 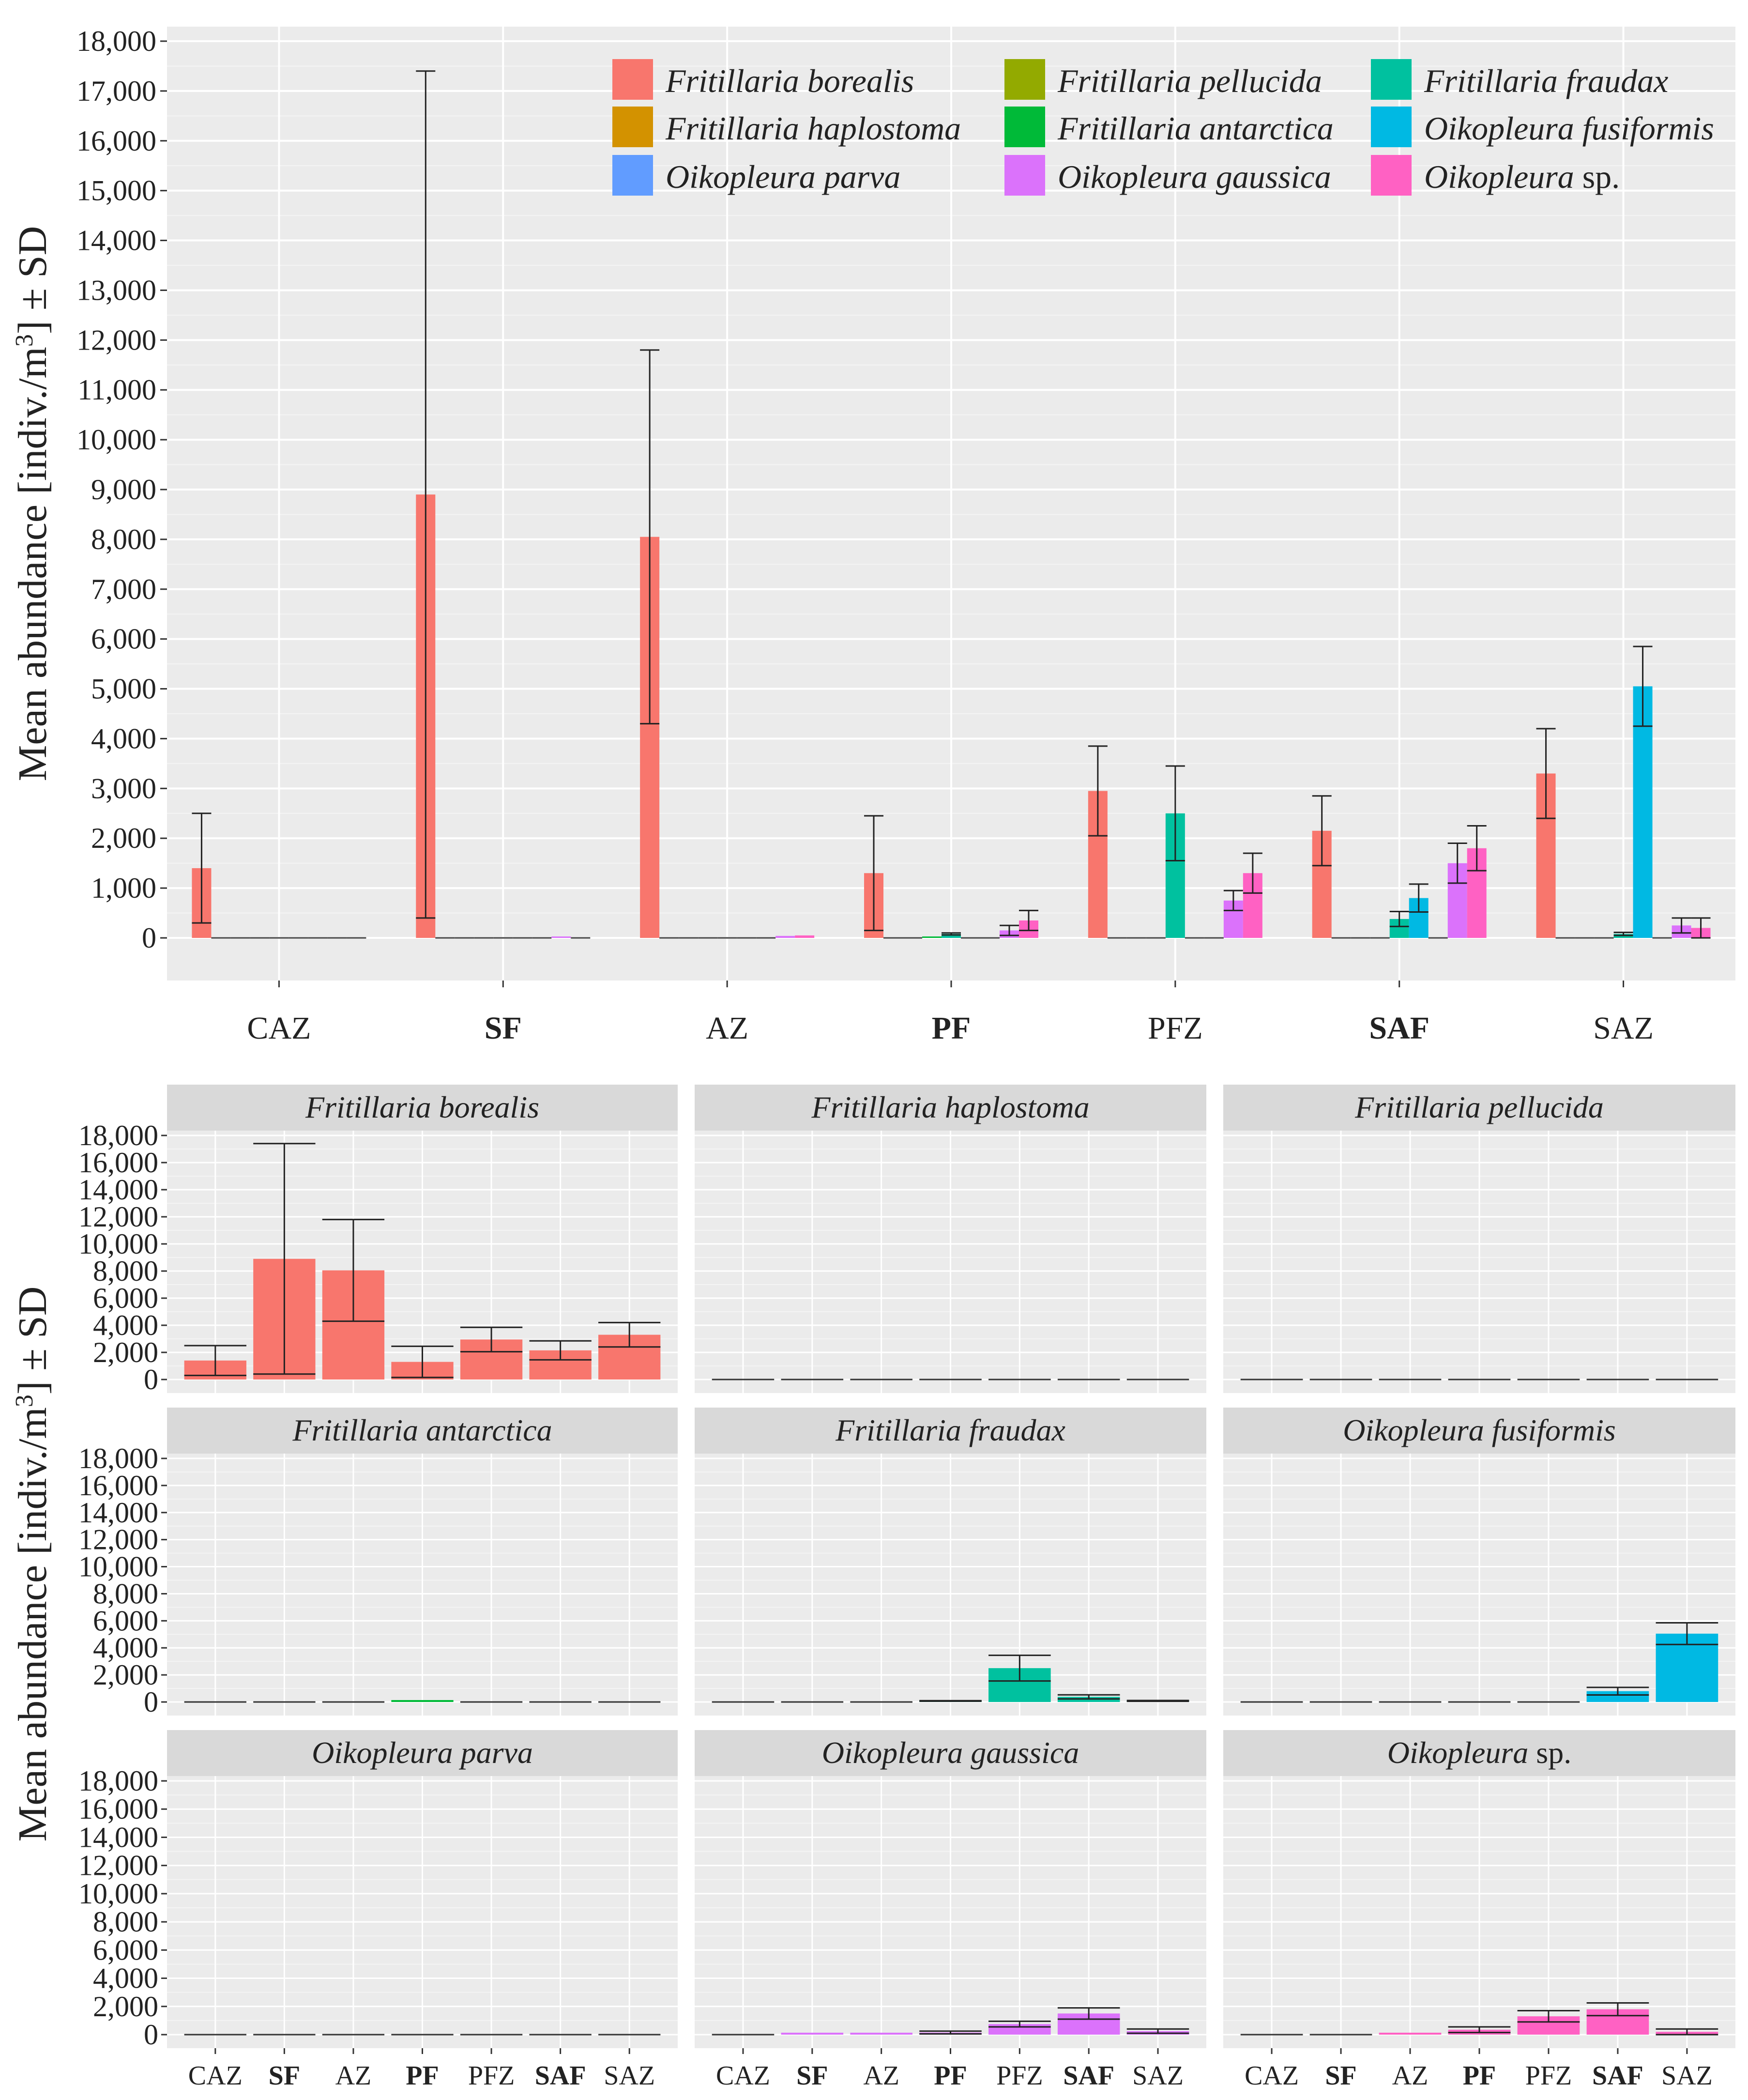 I want to click on facet-title: Oikopleura fusiformis, so click(x=1479, y=1430).